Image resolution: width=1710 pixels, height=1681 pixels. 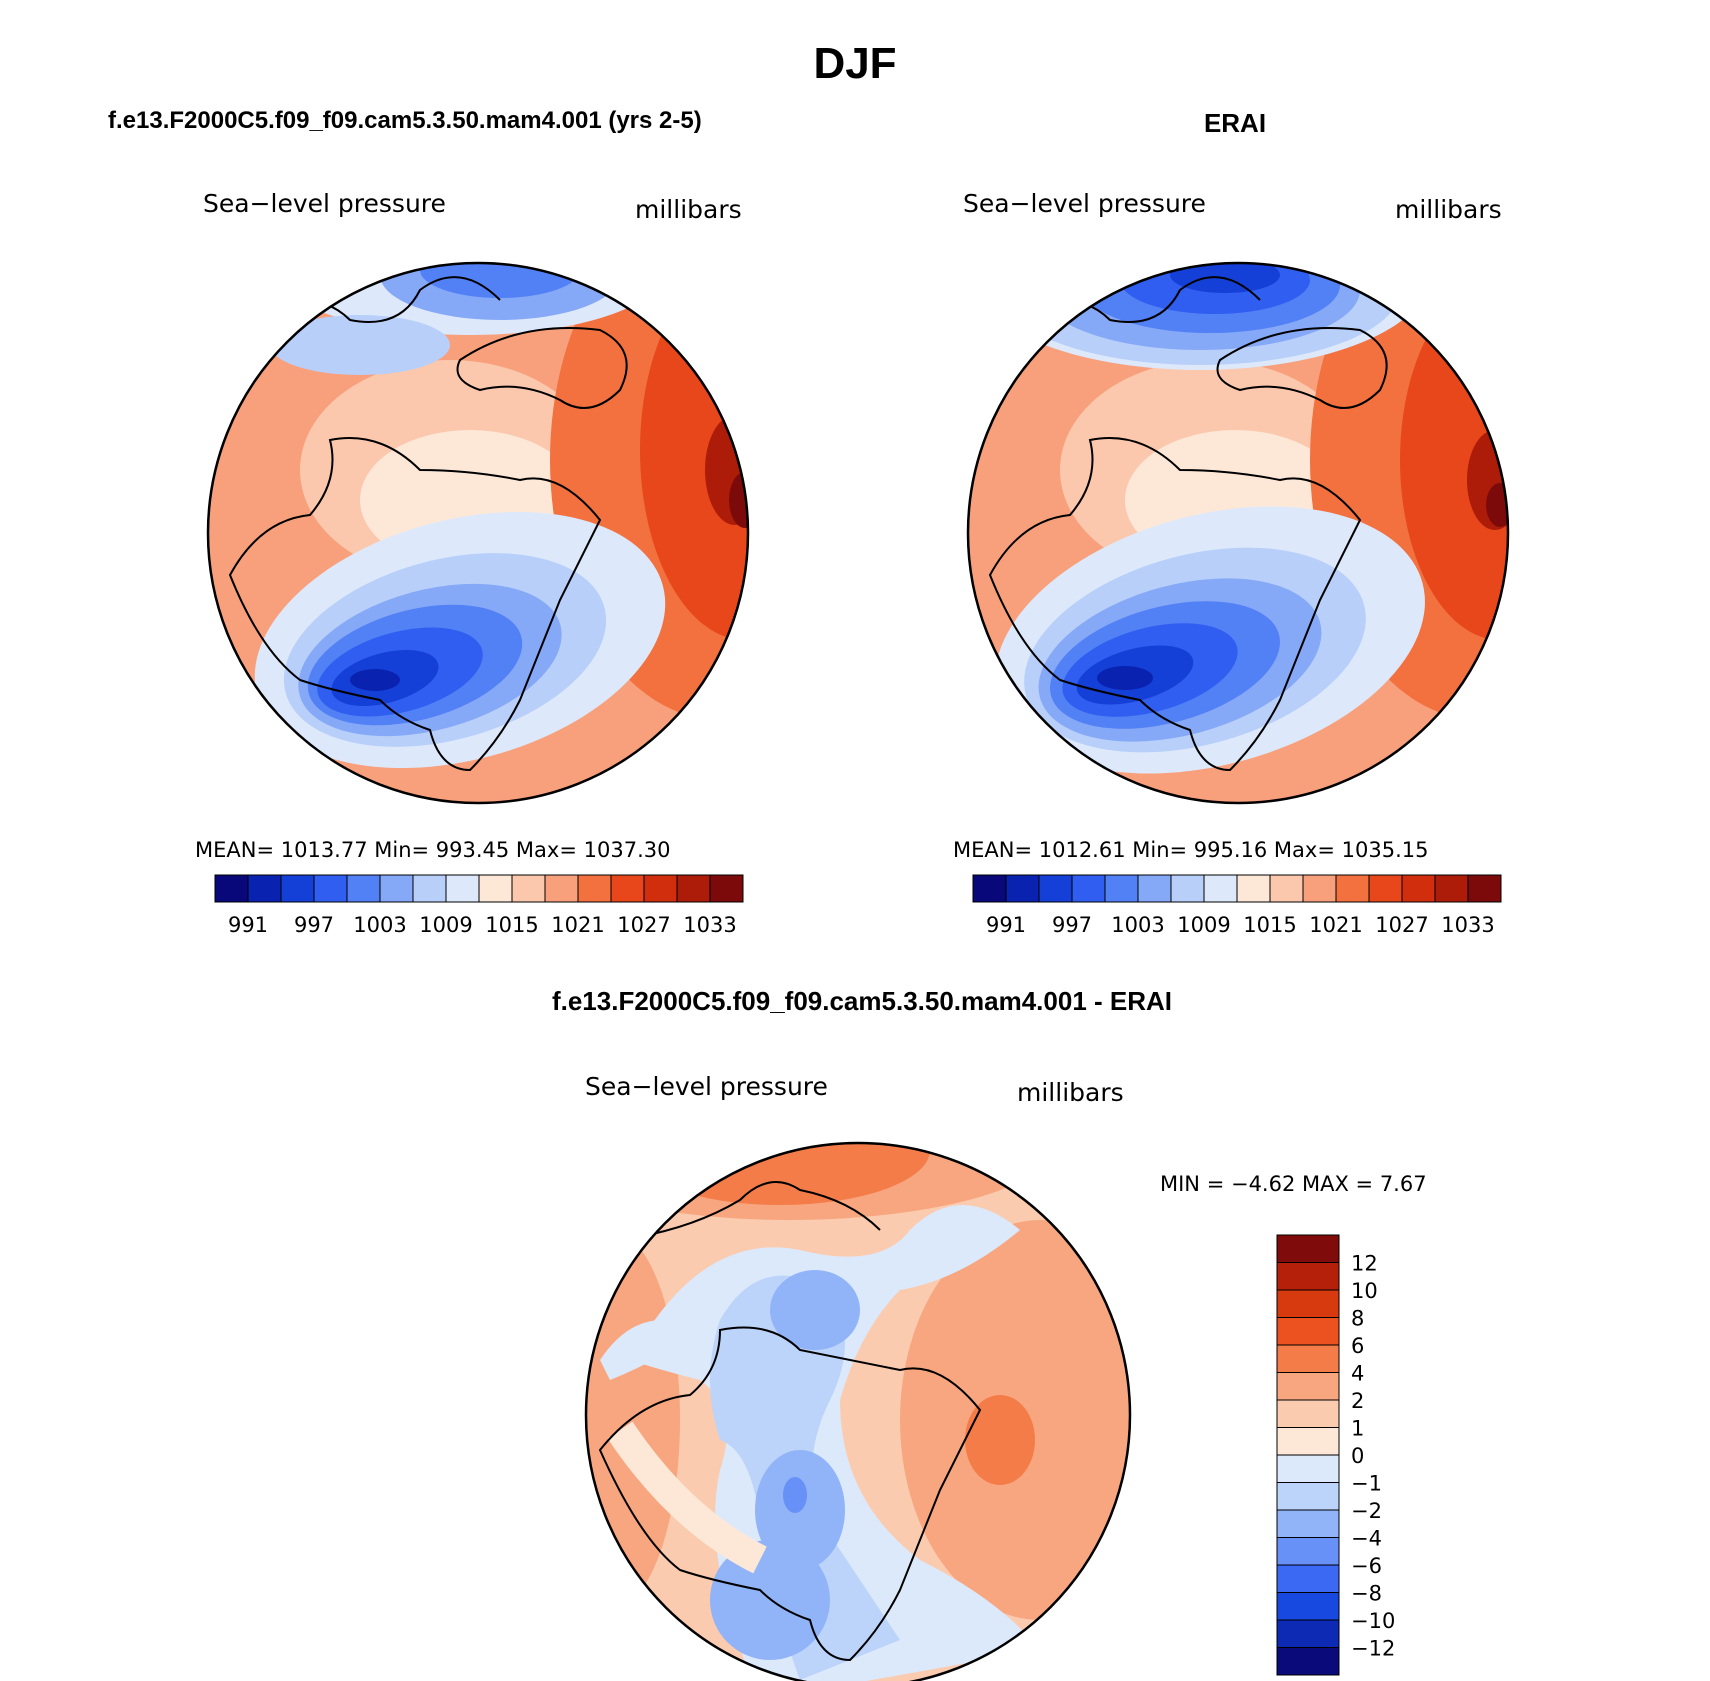 I want to click on obs-colorbar: 991 997 1003 1009 1015 1021 1027 1033, so click(x=1237, y=905).